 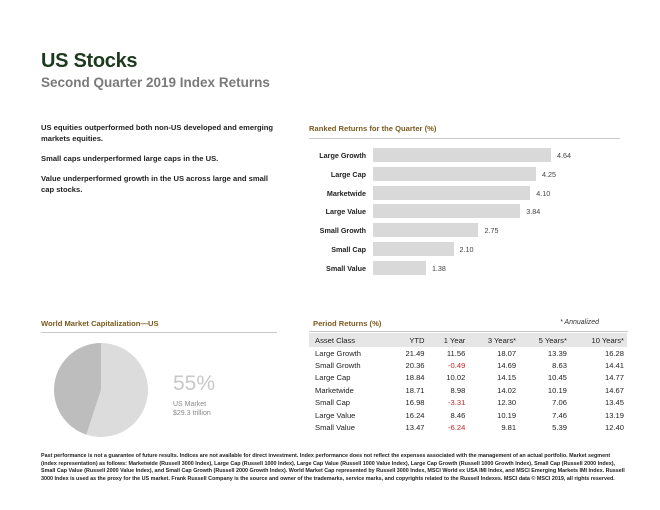 What do you see at coordinates (415, 353) in the screenshot?
I see `return-cell: 21.49` at bounding box center [415, 353].